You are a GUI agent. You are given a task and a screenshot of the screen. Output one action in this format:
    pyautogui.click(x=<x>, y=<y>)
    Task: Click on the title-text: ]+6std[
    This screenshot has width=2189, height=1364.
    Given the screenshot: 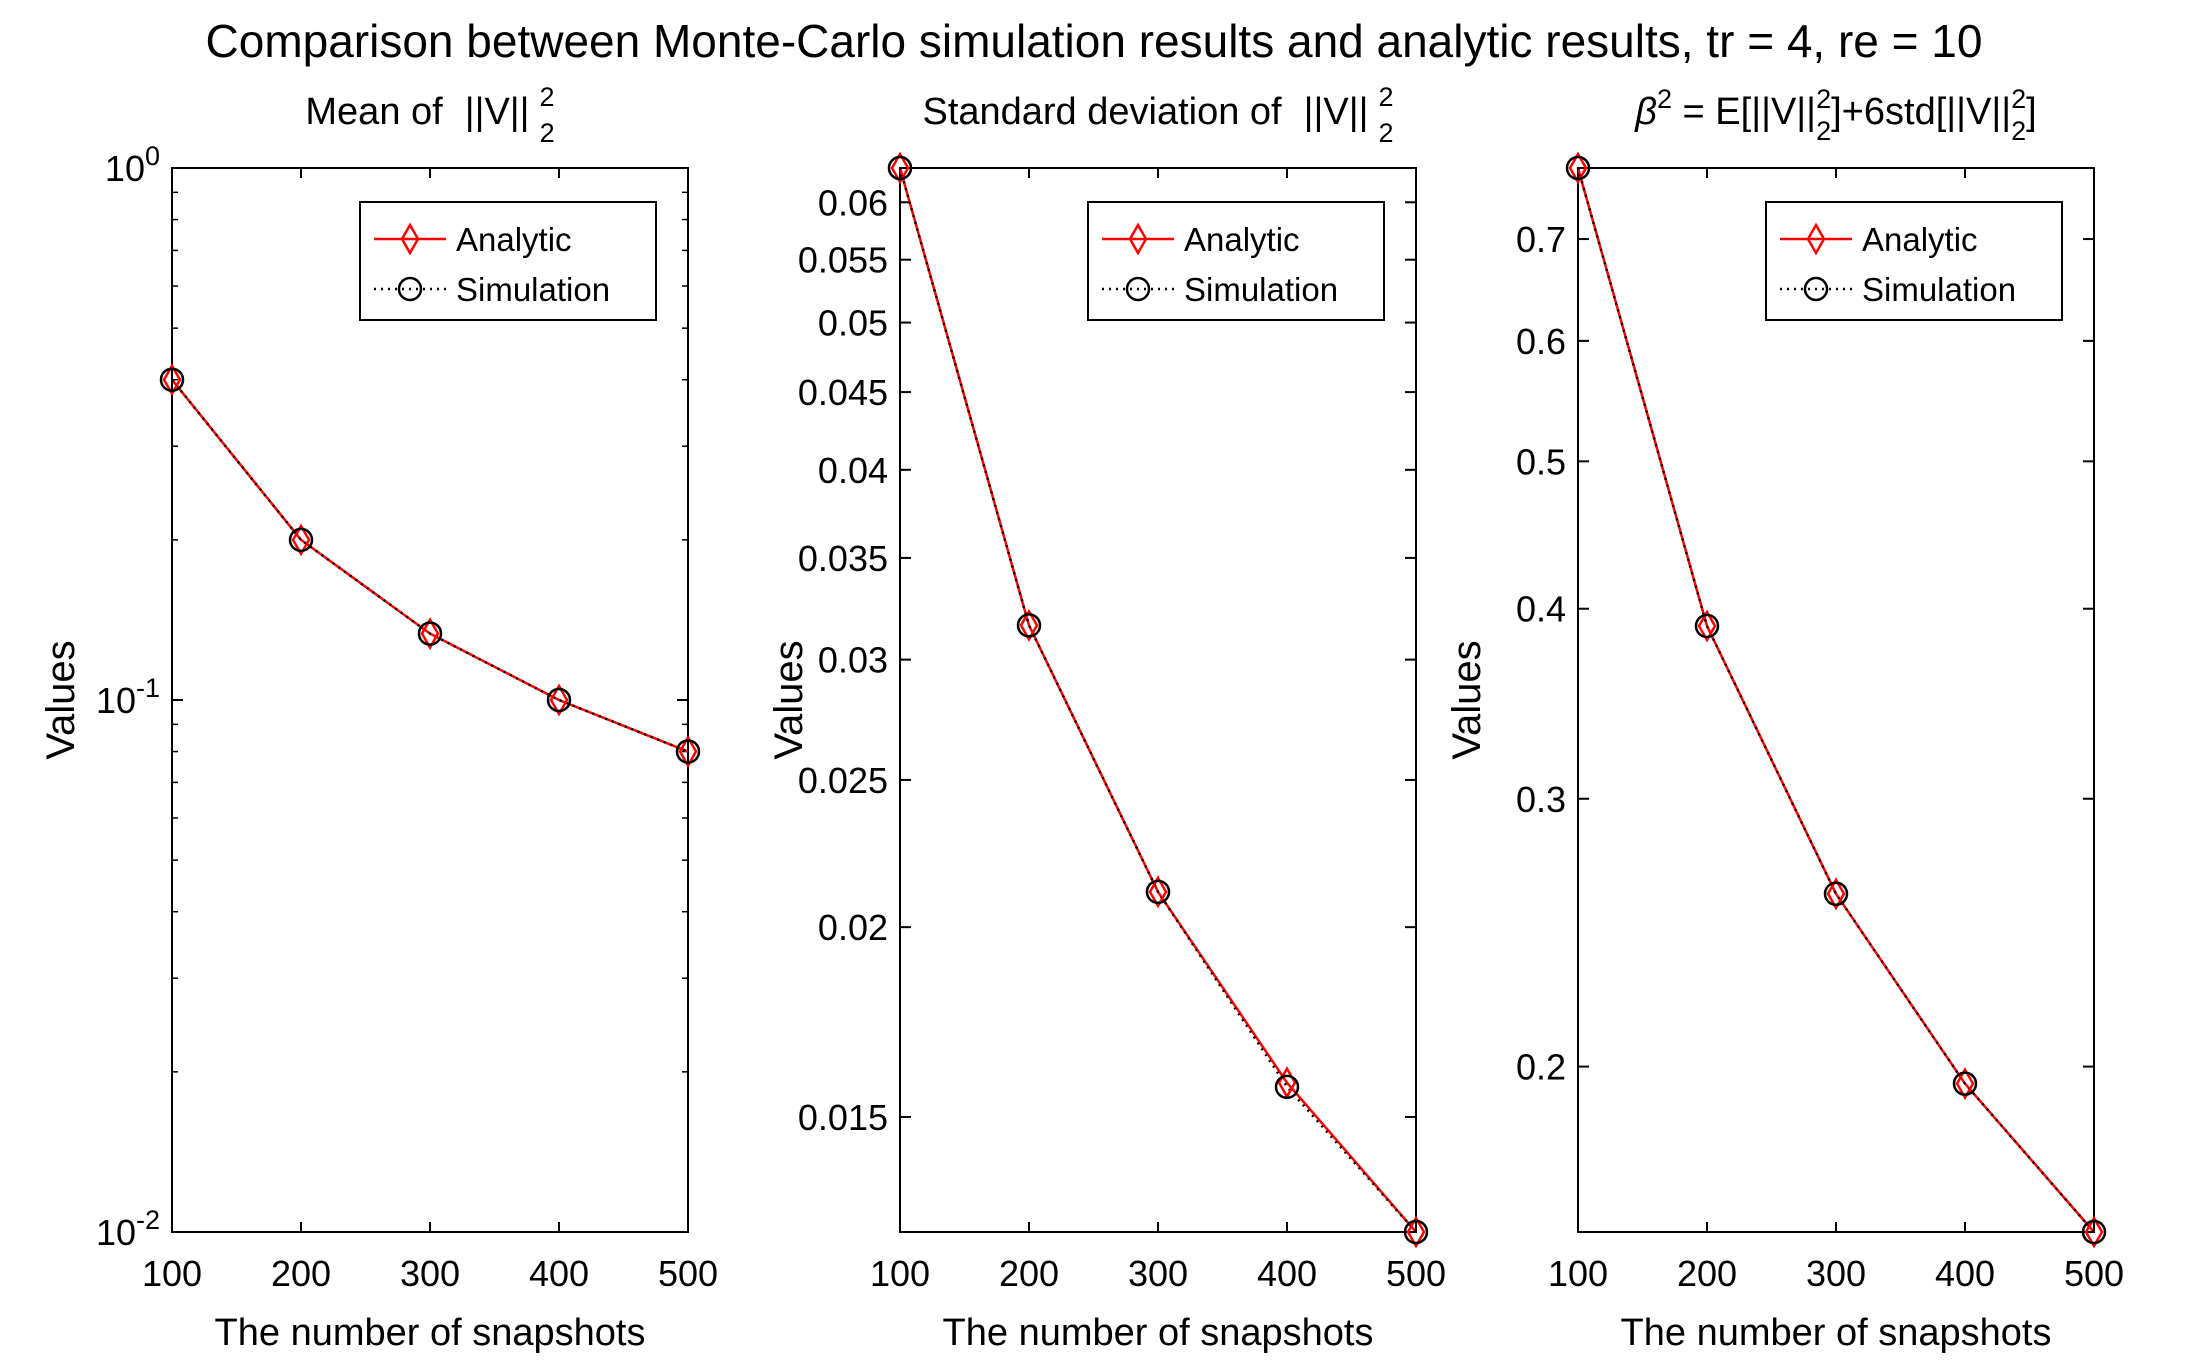 What is the action you would take?
    pyautogui.click(x=1889, y=112)
    